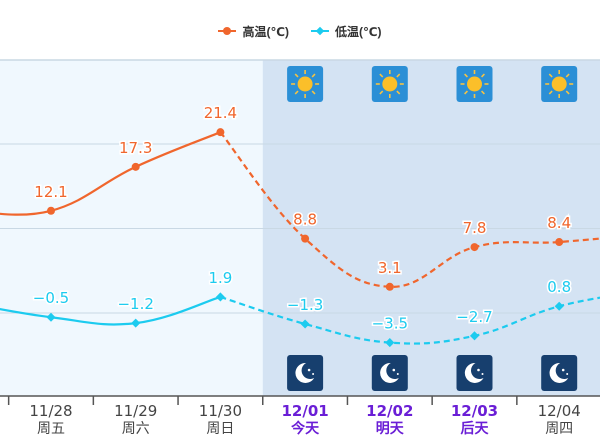  What do you see at coordinates (135, 148) in the screenshot?
I see `data-label: 17.3` at bounding box center [135, 148].